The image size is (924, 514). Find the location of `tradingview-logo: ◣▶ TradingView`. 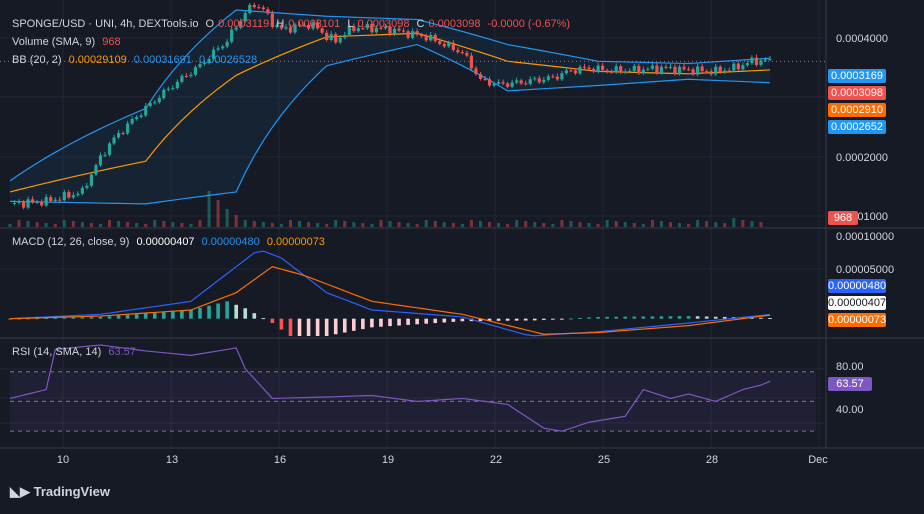

tradingview-logo: ◣▶ TradingView is located at coordinates (60, 492).